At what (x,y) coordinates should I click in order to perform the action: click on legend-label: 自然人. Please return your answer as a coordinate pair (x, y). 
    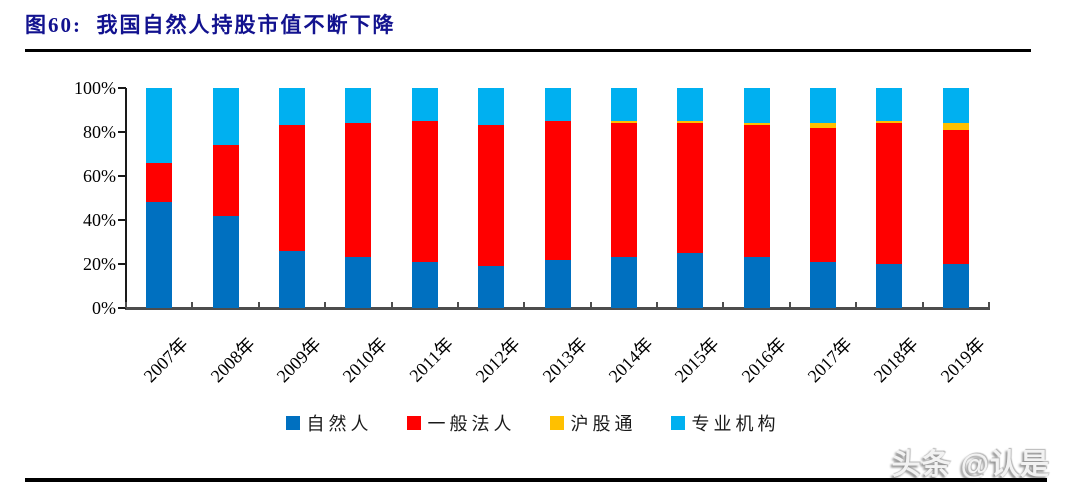
    Looking at the image, I should click on (339, 424).